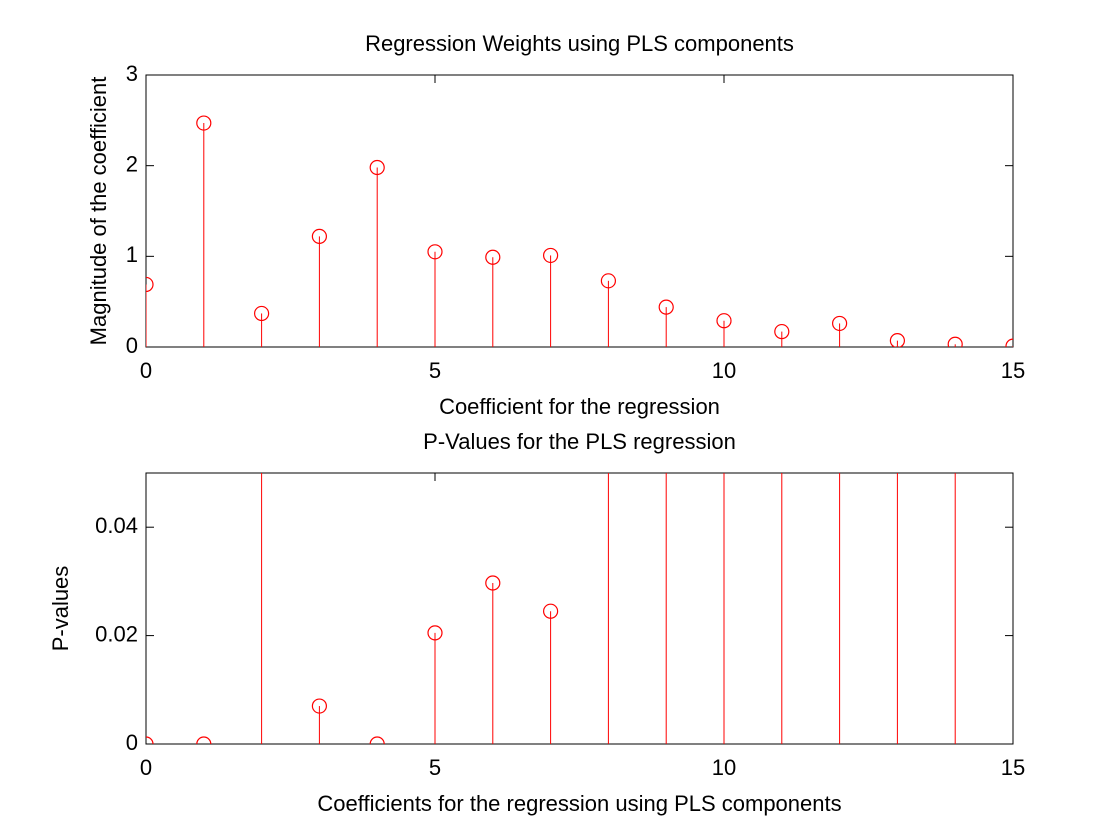 The width and height of the screenshot is (1120, 840). What do you see at coordinates (579, 43) in the screenshot?
I see `chart-title: Regression Weights using PLS components` at bounding box center [579, 43].